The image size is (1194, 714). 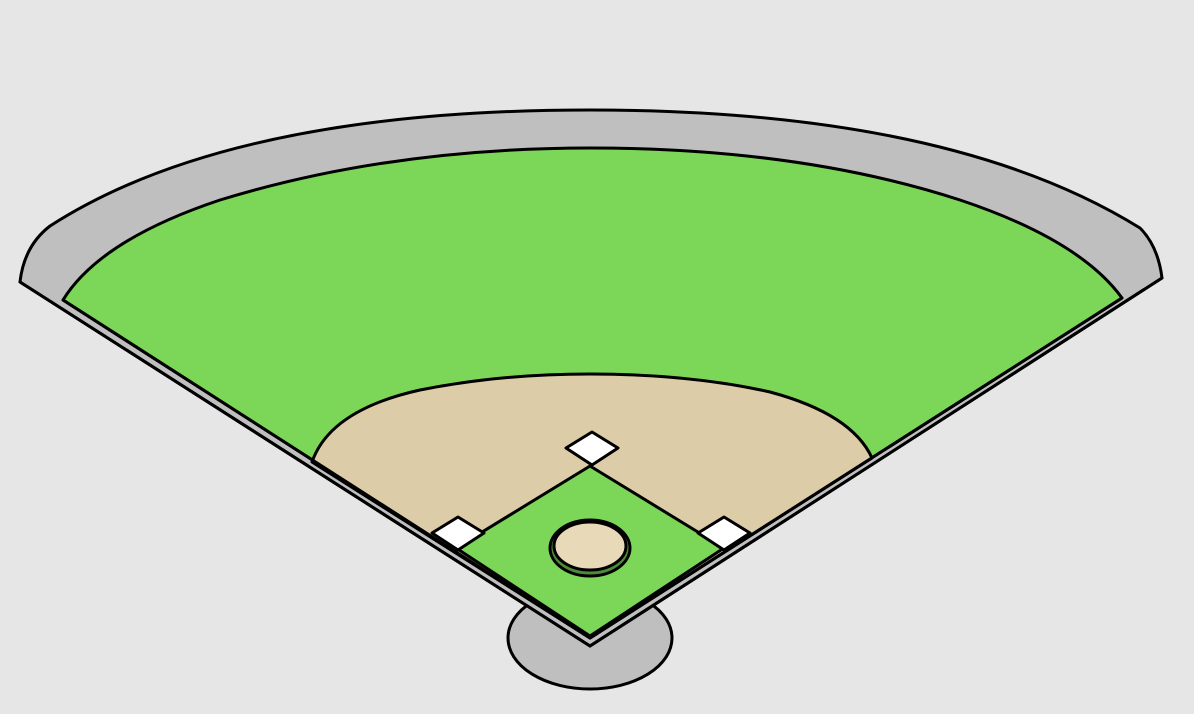 What do you see at coordinates (458, 533) in the screenshot?
I see `third-base` at bounding box center [458, 533].